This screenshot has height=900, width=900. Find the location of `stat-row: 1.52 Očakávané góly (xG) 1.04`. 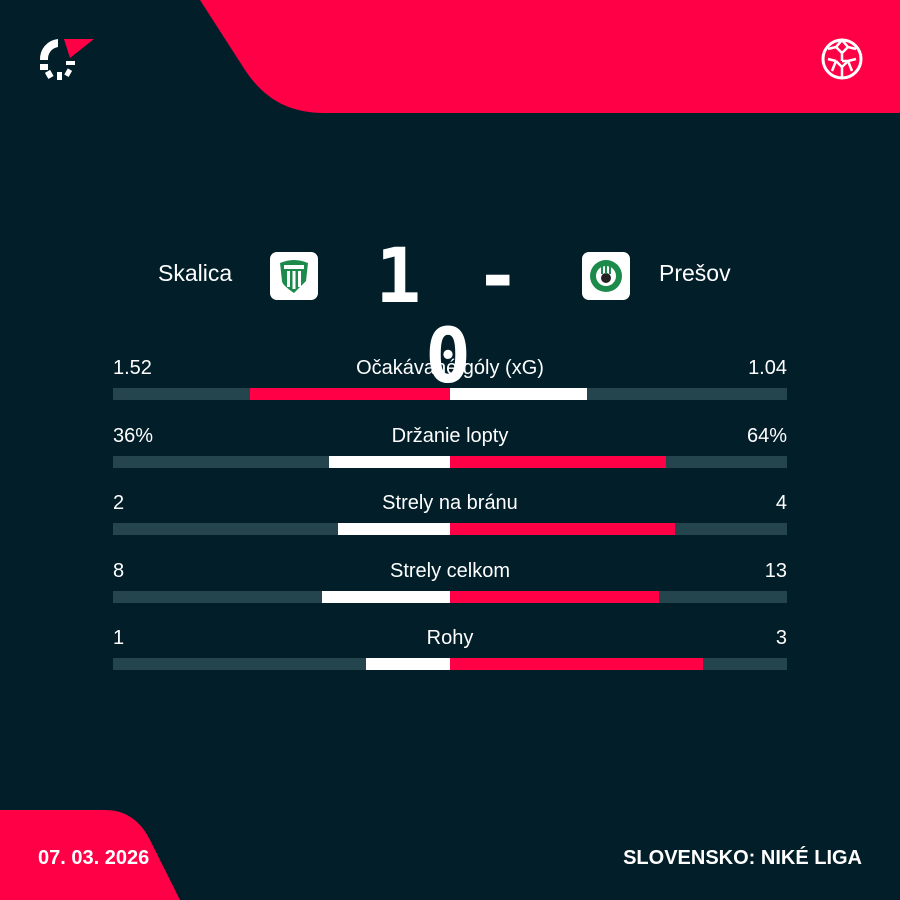

stat-row: 1.52 Očakávané góly (xG) 1.04 is located at coordinates (450, 381).